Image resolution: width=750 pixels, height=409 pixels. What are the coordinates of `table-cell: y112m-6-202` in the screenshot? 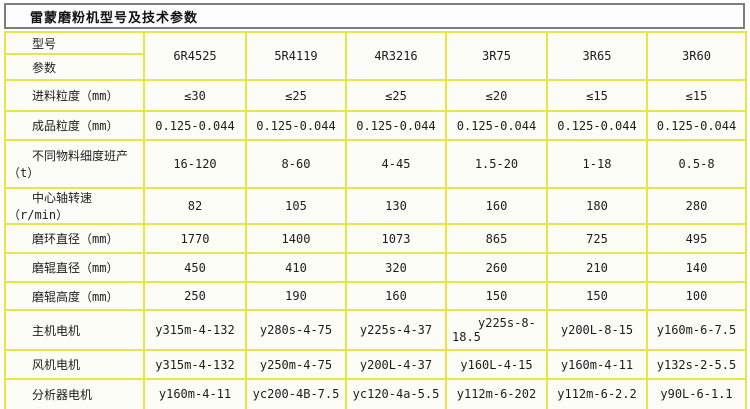 It's located at (496, 393).